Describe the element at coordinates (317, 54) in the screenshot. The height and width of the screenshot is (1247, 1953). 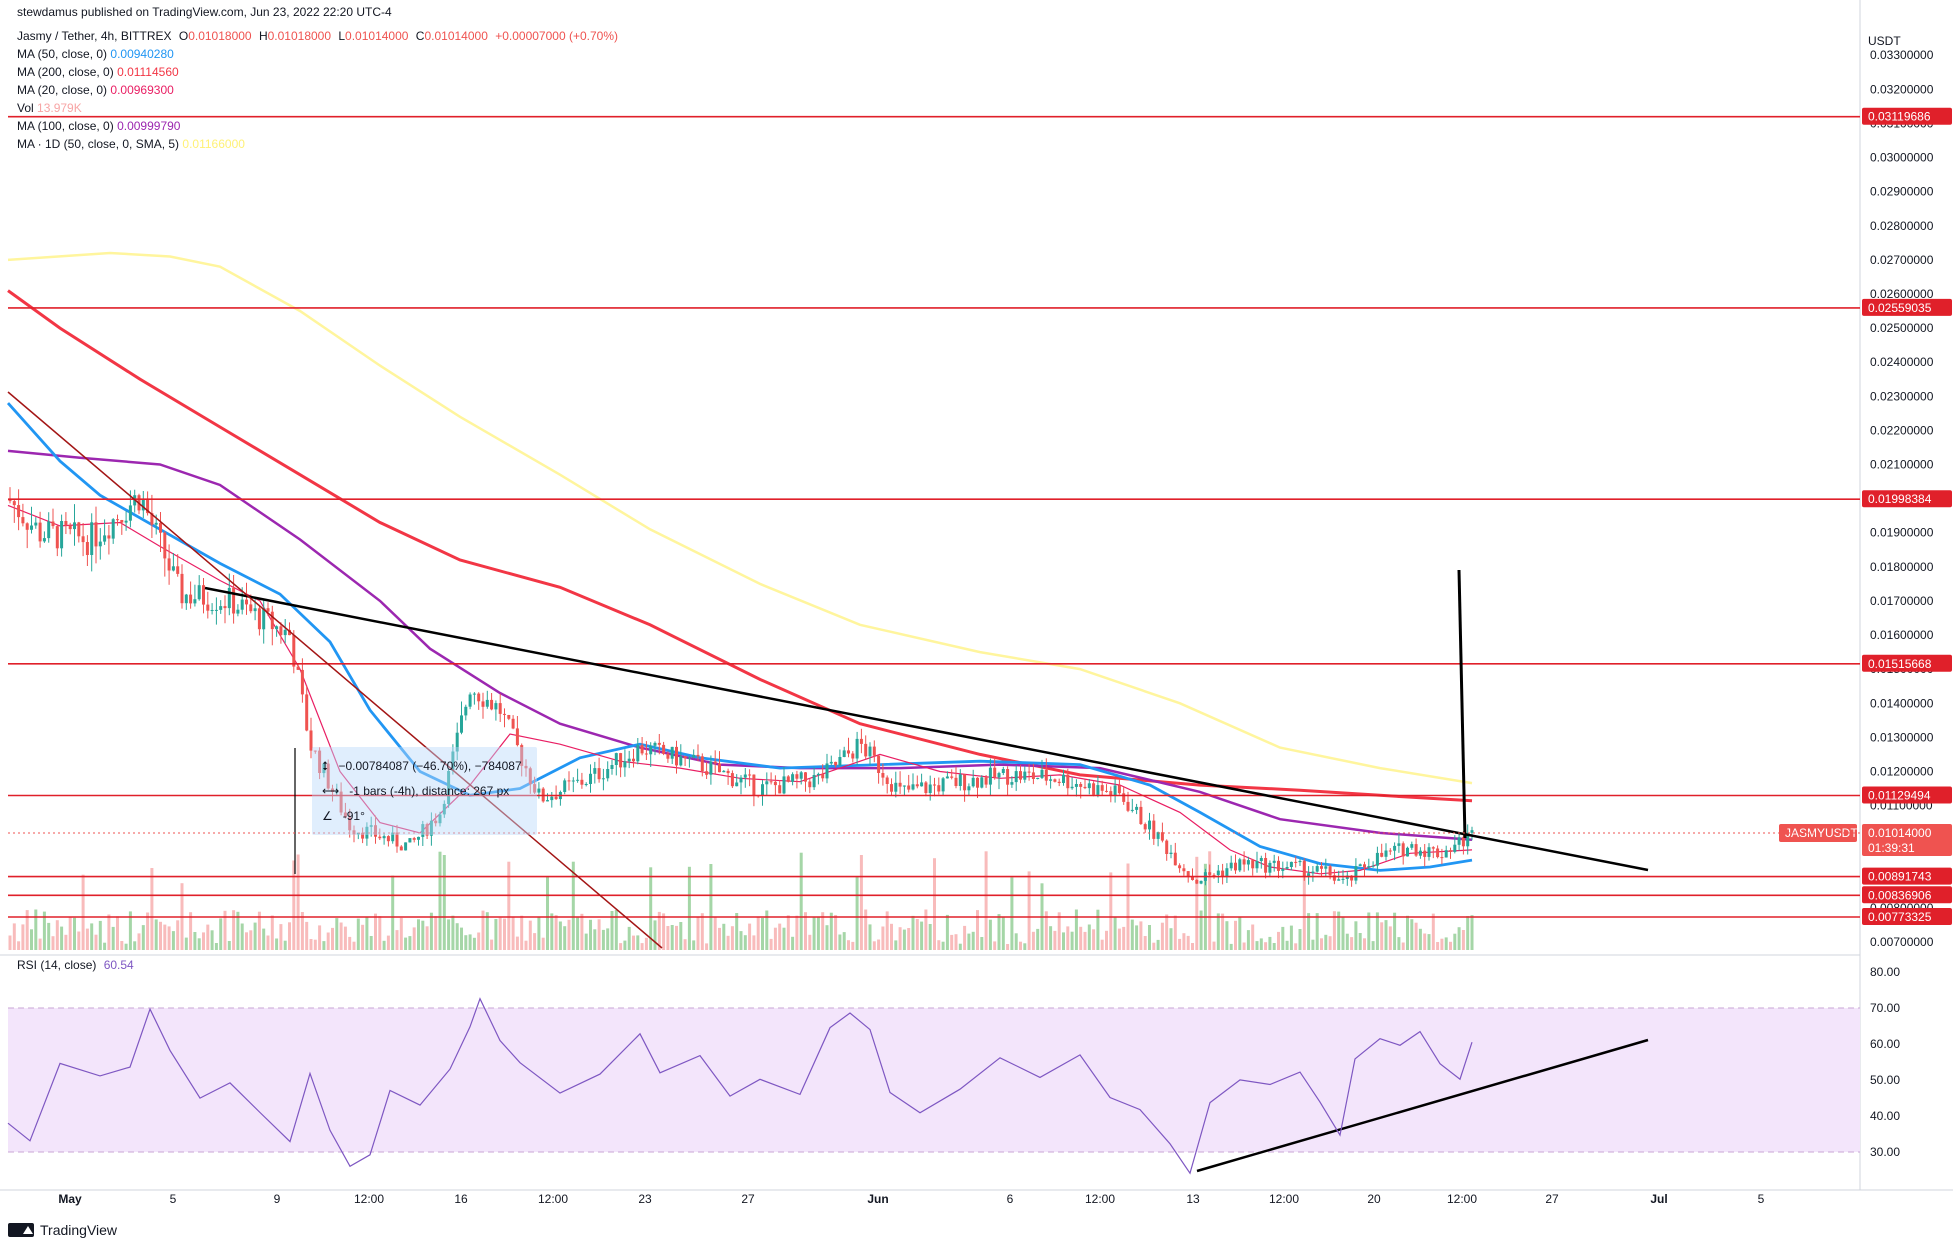
I see `legend-ma50: MA (50, close, 0) 0.00940280` at that location.